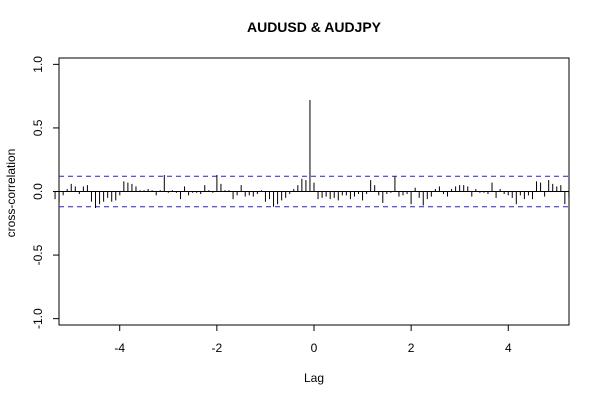  What do you see at coordinates (314, 27) in the screenshot?
I see `chart-title: AUDUSD & AUDJPY` at bounding box center [314, 27].